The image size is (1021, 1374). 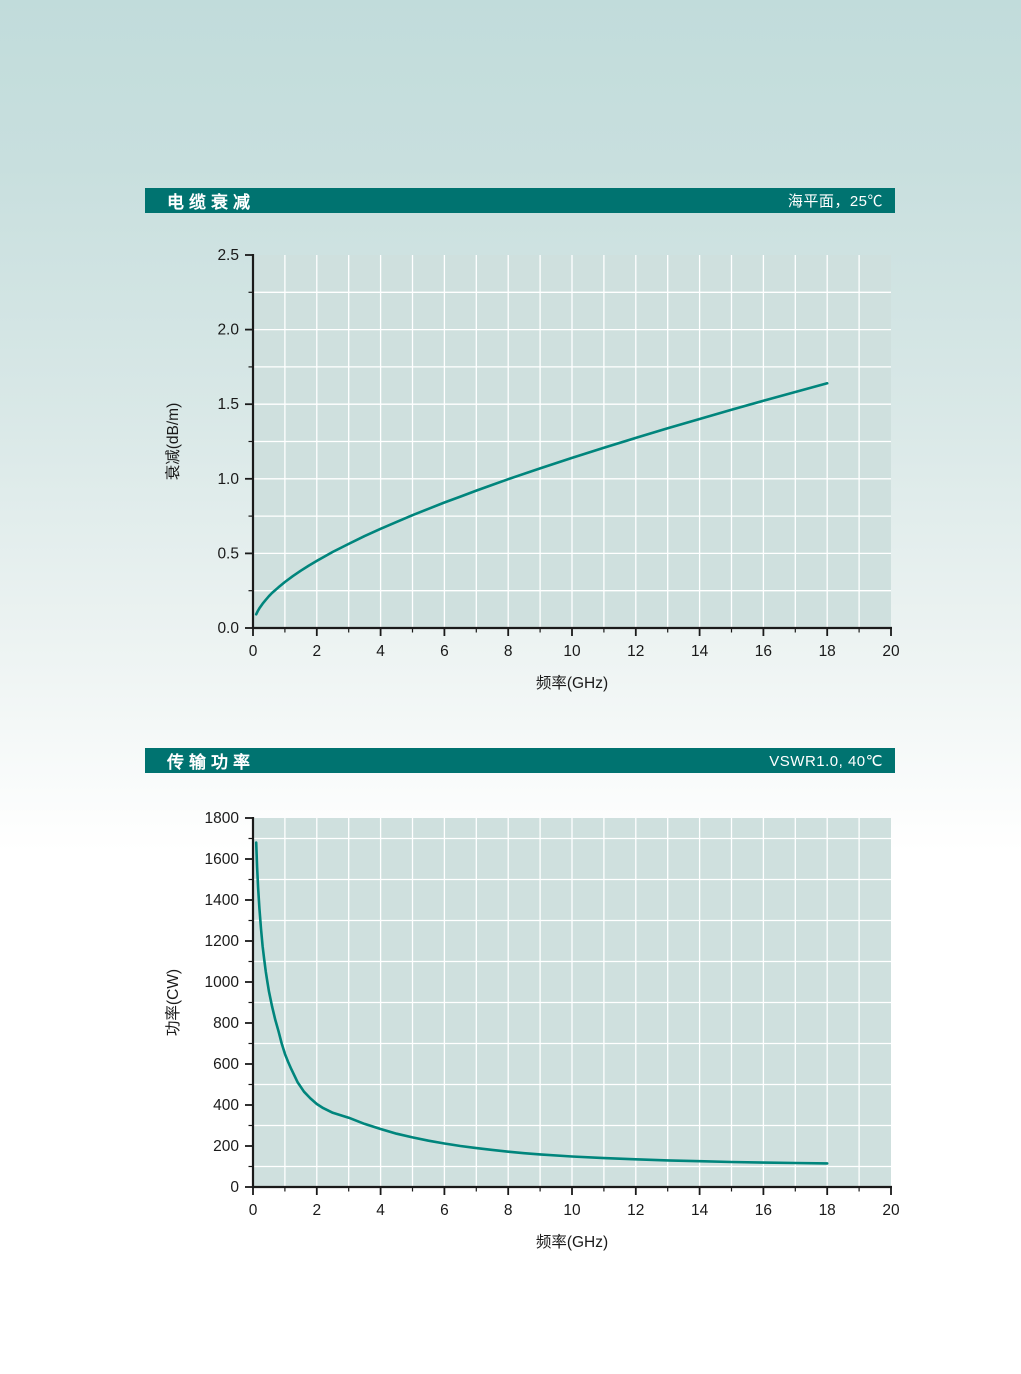 What do you see at coordinates (222, 818) in the screenshot?
I see `y-tick-label: 1800` at bounding box center [222, 818].